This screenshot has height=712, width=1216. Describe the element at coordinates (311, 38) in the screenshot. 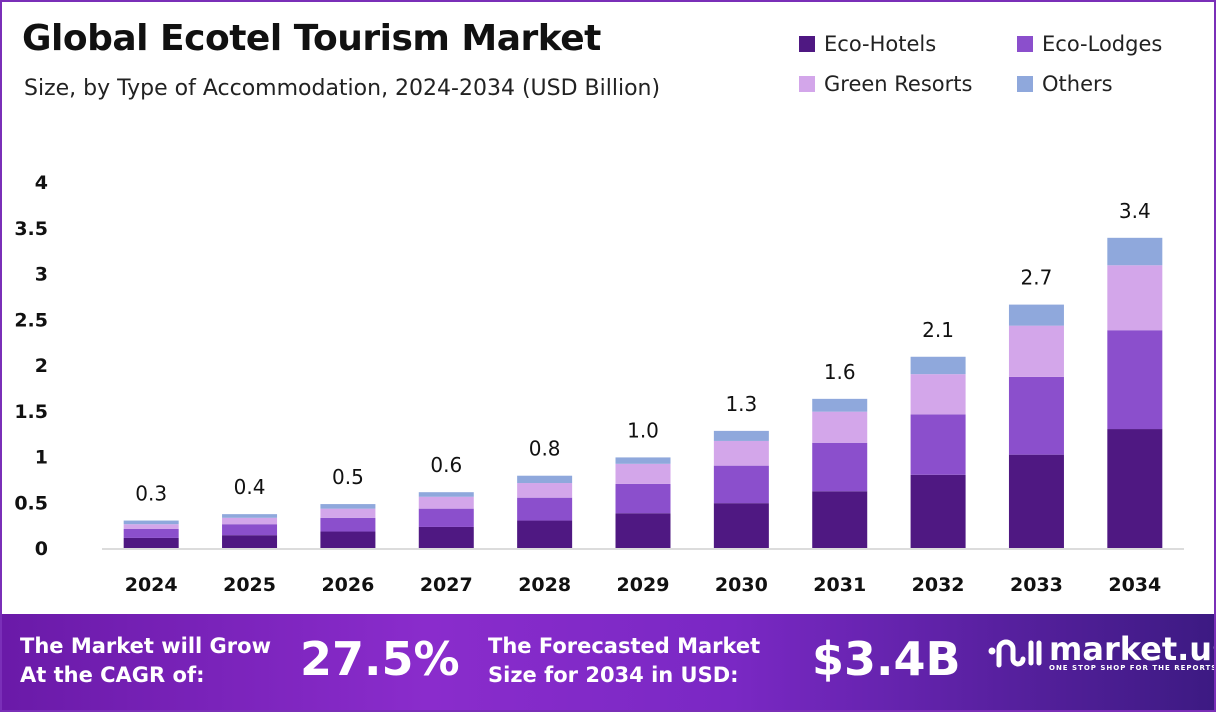

I see `chart-title: Global Ecotel Tourism Market` at that location.